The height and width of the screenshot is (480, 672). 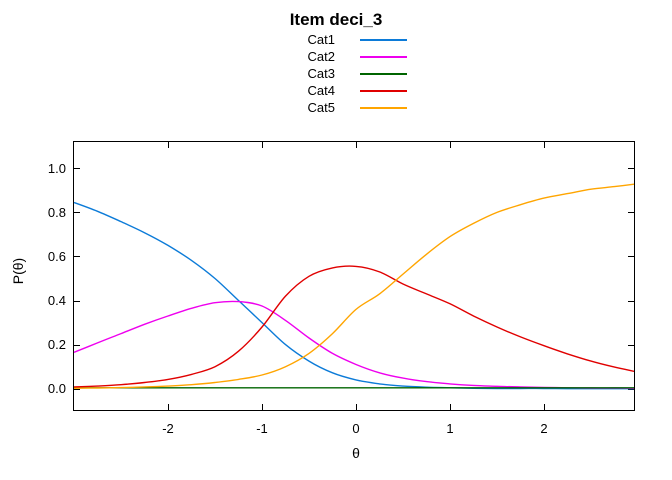 What do you see at coordinates (321, 90) in the screenshot?
I see `legend-label: Cat4` at bounding box center [321, 90].